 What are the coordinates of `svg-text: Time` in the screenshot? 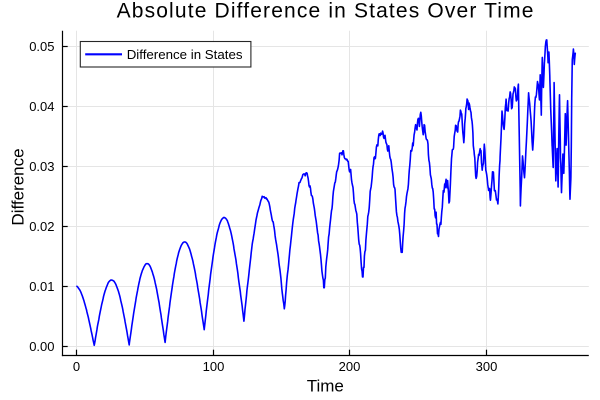 It's located at (325, 386).